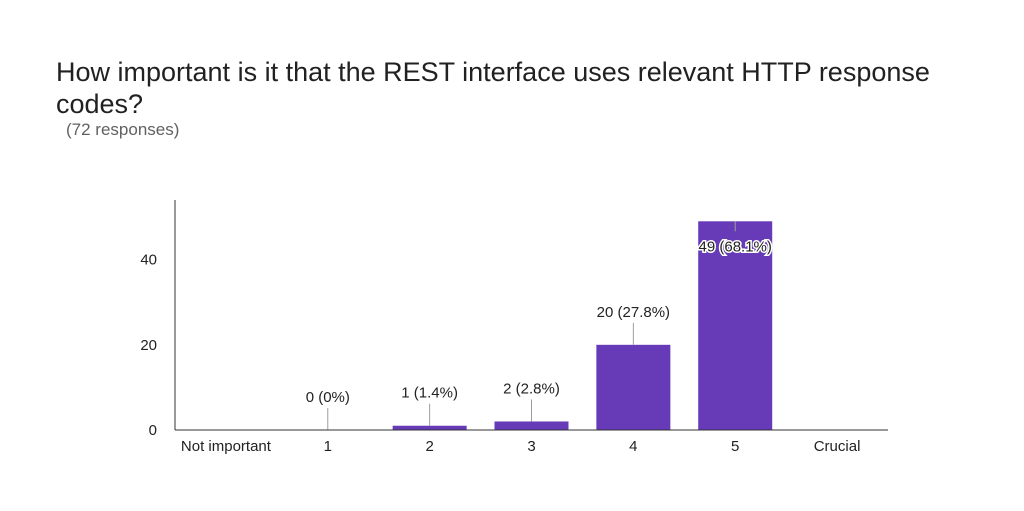 This screenshot has width=1024, height=511. Describe the element at coordinates (328, 446) in the screenshot. I see `x-tick-label: 1` at that location.